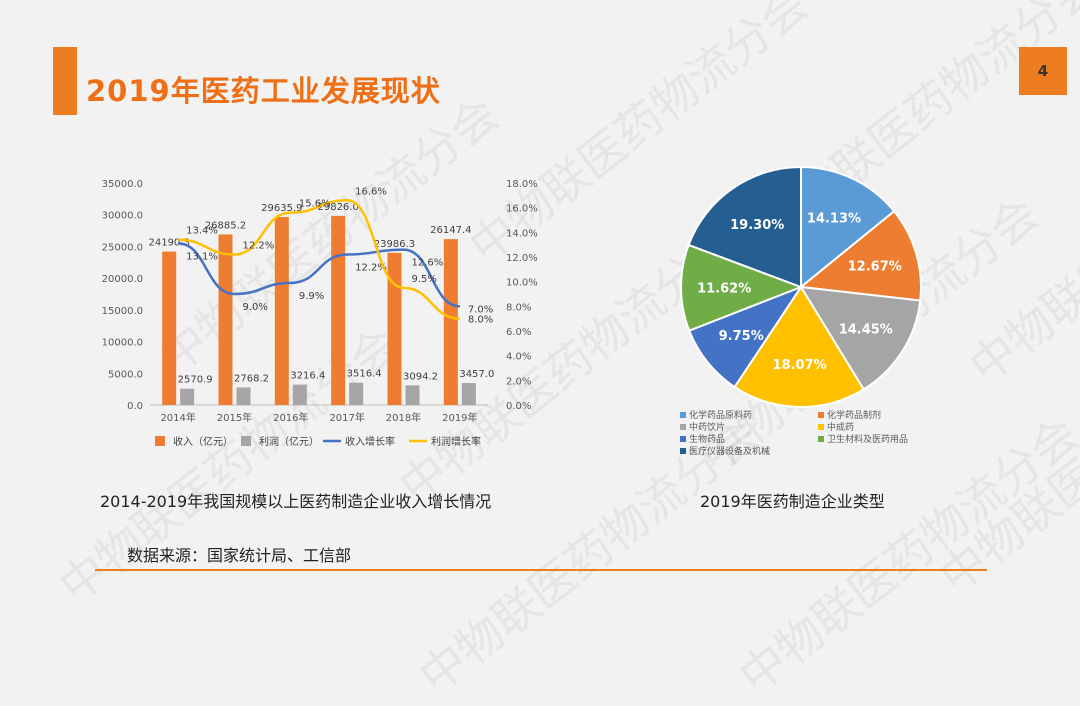 This screenshot has height=706, width=1080. What do you see at coordinates (720, 415) in the screenshot?
I see `pie-legend-label: 化学药品原料药` at bounding box center [720, 415].